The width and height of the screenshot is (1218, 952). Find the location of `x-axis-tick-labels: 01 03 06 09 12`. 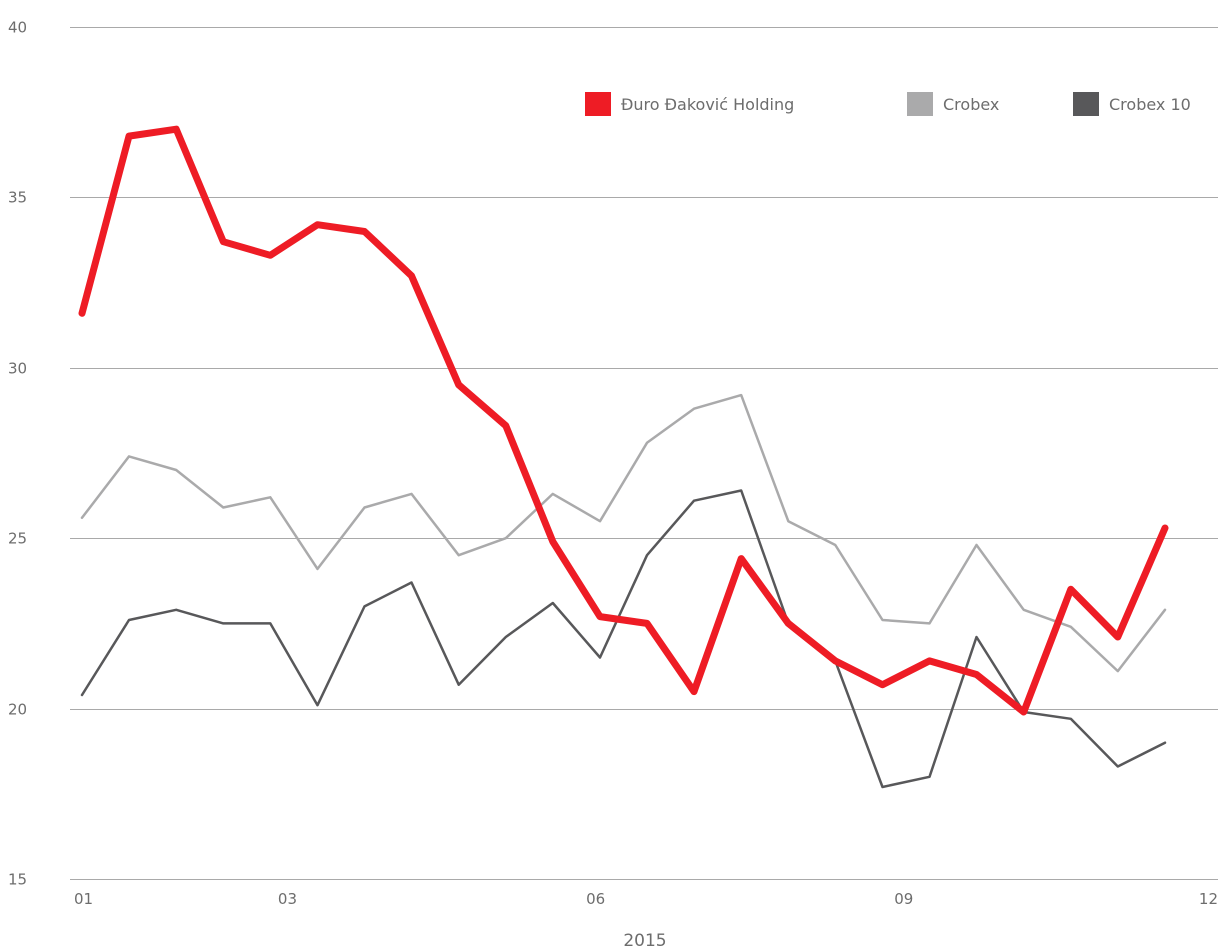

x-axis-tick-labels: 01 03 06 09 12 is located at coordinates (646, 899).